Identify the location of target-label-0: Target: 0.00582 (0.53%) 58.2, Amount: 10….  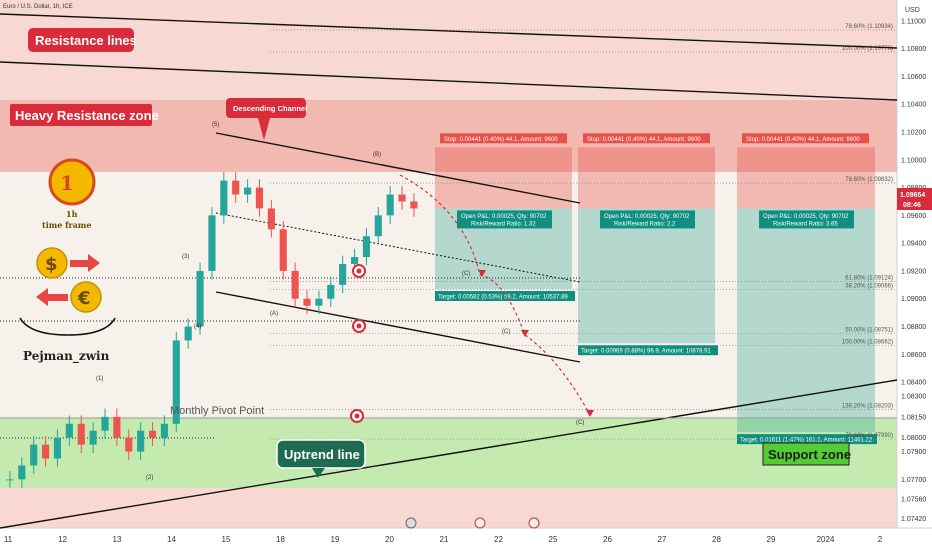
(503, 298).